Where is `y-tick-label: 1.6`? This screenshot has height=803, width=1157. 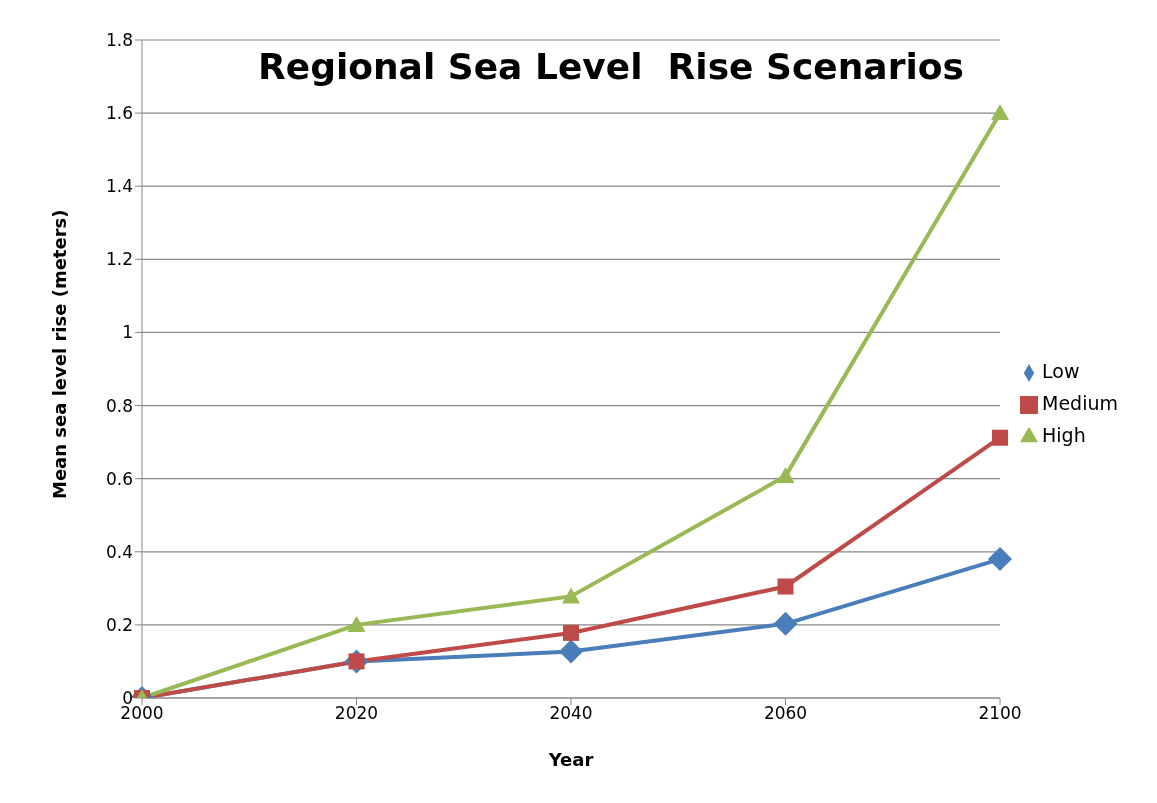
y-tick-label: 1.6 is located at coordinates (119, 113).